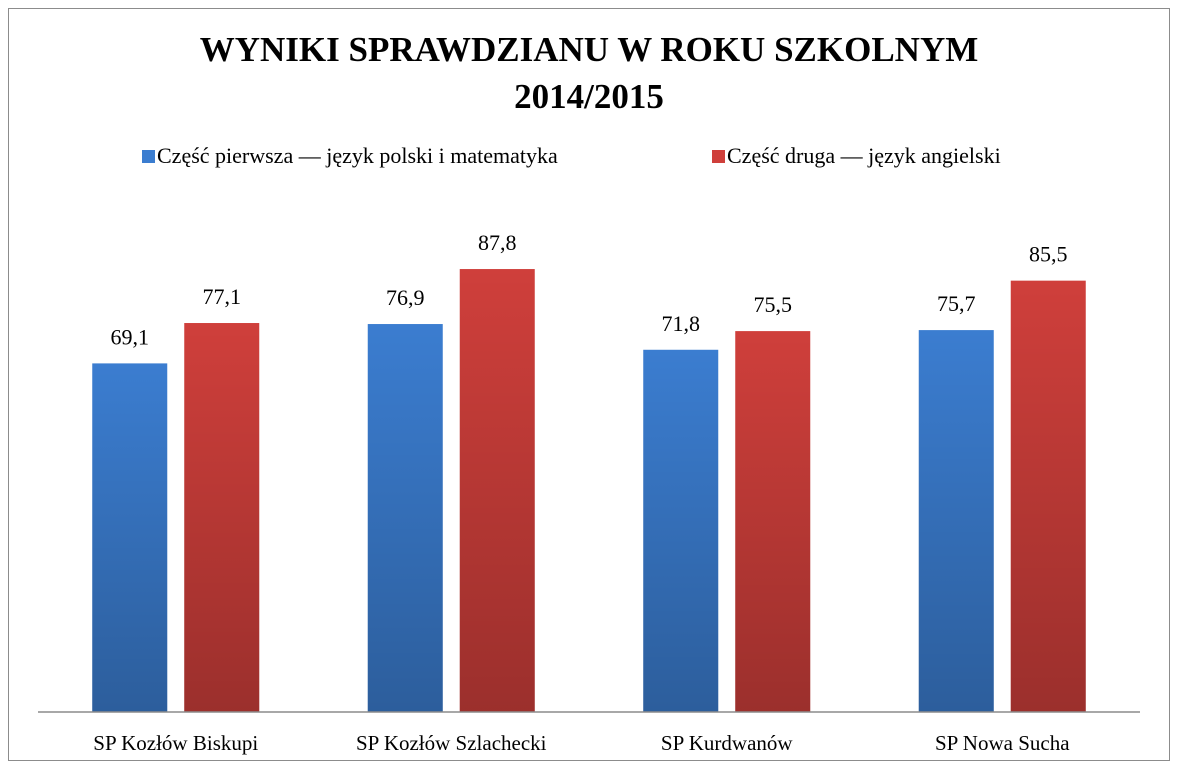 This screenshot has width=1178, height=769. What do you see at coordinates (130, 336) in the screenshot?
I see `data-label: 69,1` at bounding box center [130, 336].